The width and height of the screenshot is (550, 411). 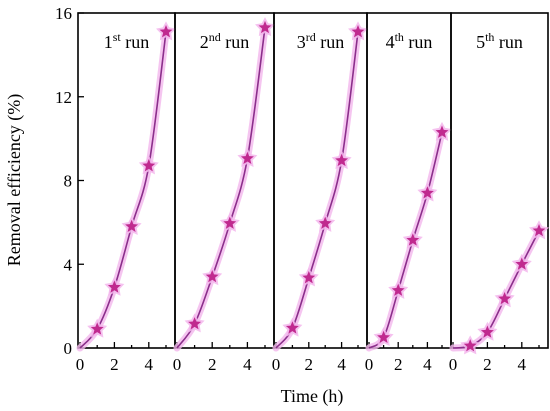 What do you see at coordinates (321, 41) in the screenshot?
I see `run-label: 3rd run` at bounding box center [321, 41].